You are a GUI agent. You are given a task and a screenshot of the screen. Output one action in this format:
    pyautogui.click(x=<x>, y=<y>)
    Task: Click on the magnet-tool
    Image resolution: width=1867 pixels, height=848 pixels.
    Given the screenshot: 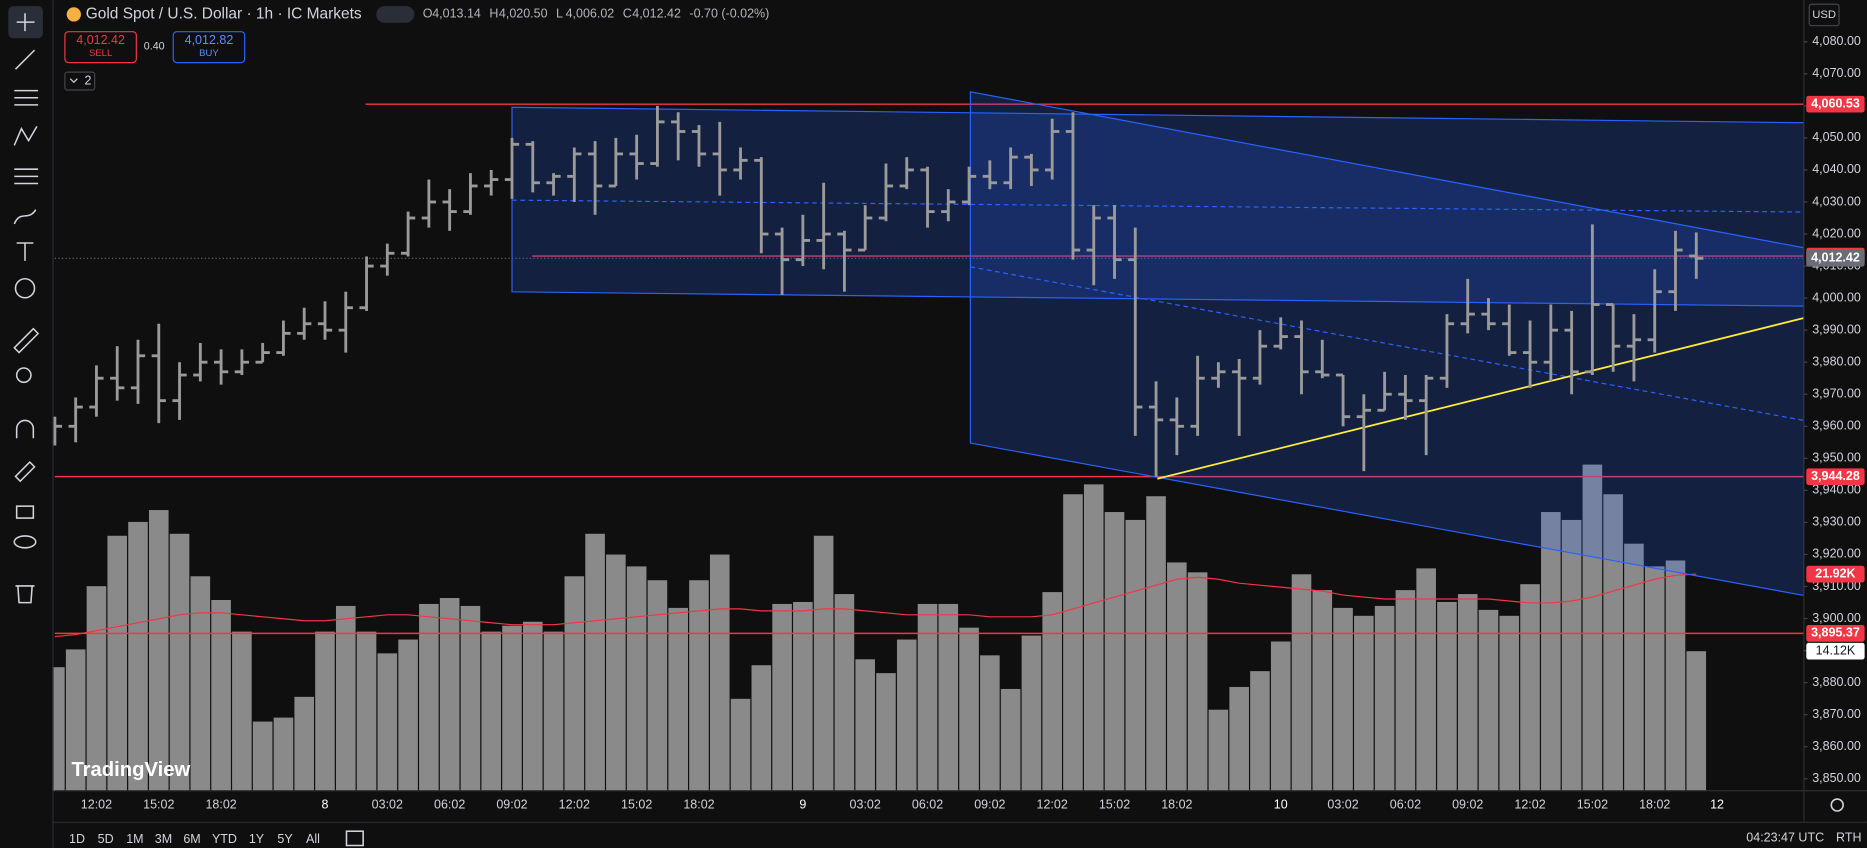 What is the action you would take?
    pyautogui.click(x=25, y=429)
    